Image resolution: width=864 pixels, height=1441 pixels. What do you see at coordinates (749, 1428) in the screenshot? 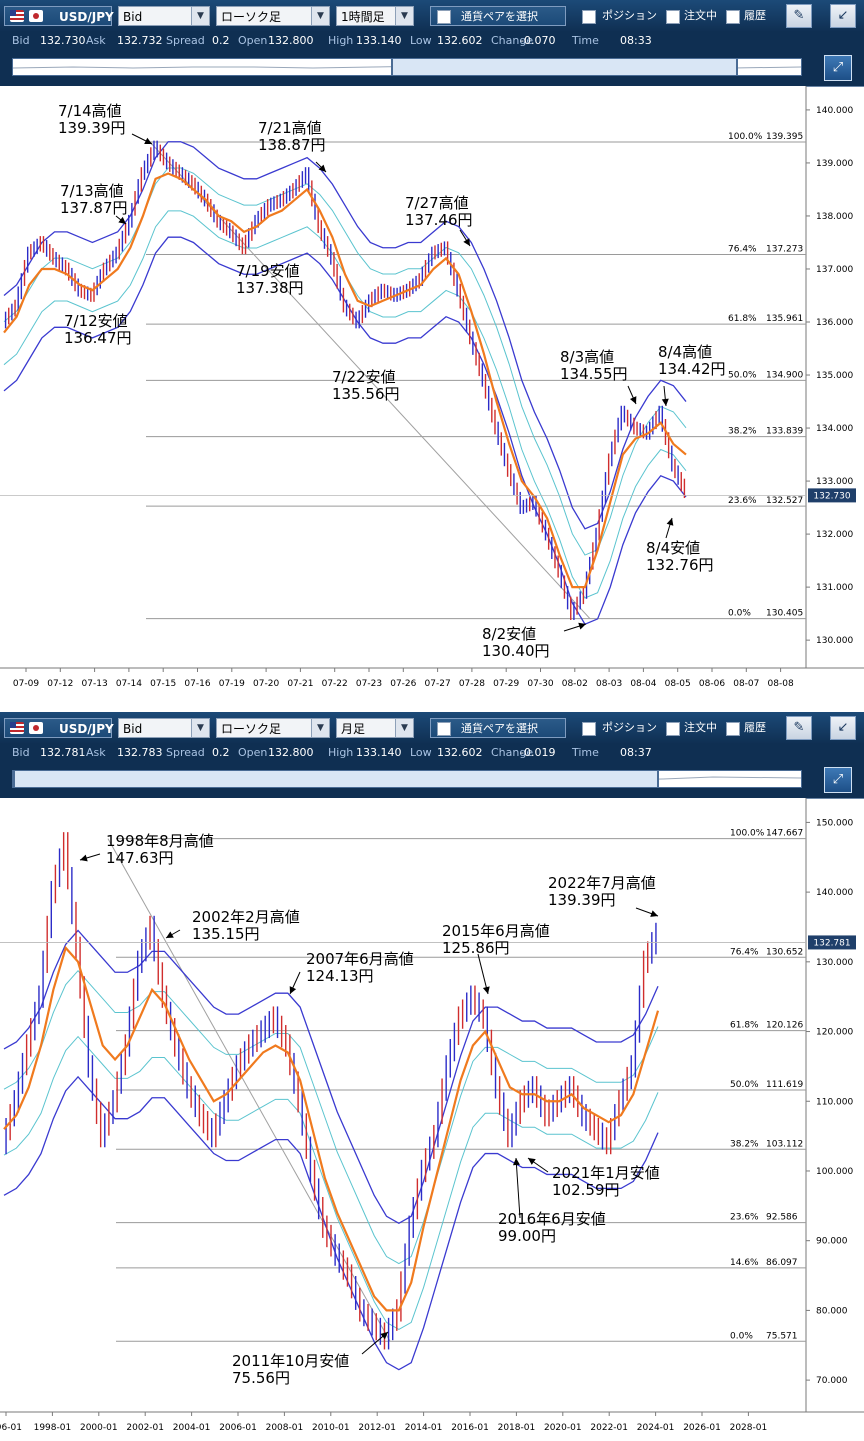
I see `x-tick-label: 2028-01` at bounding box center [749, 1428].